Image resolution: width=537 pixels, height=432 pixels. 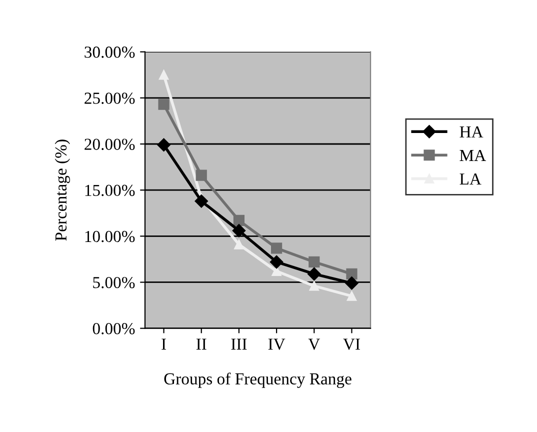 I want to click on x-tick-label: III, so click(x=239, y=344).